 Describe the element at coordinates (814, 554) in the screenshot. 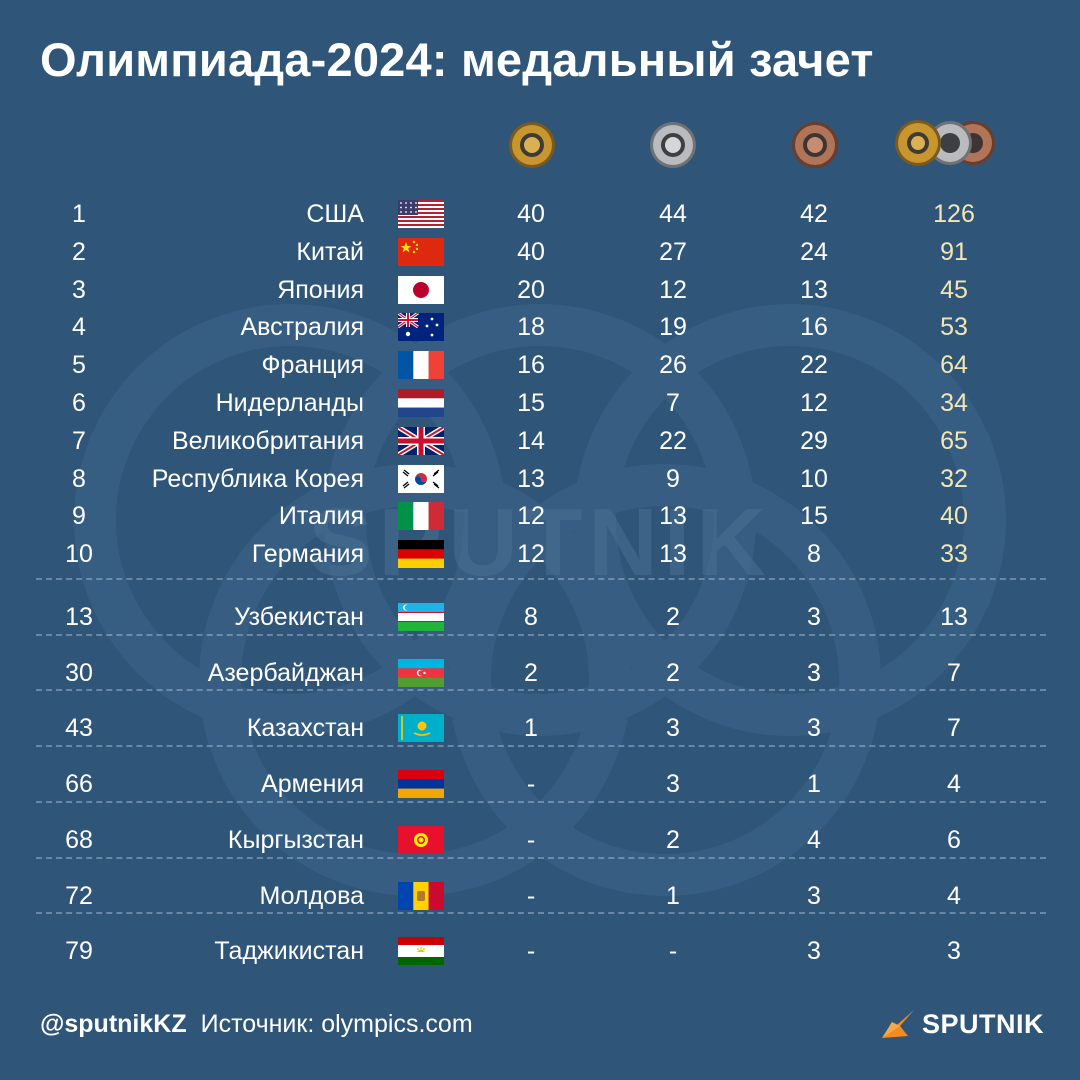

I see `bronze-count: 8` at that location.